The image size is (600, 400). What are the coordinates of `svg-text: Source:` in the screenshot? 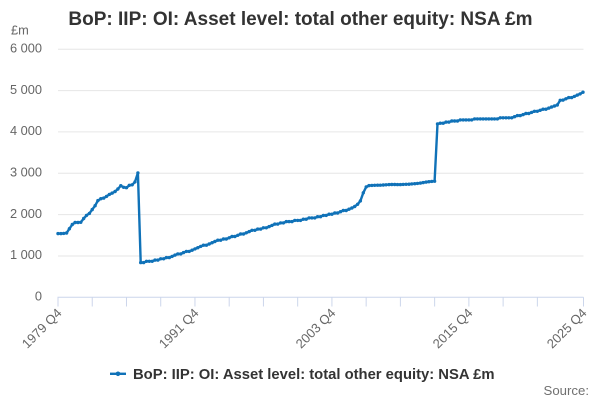 It's located at (566, 390).